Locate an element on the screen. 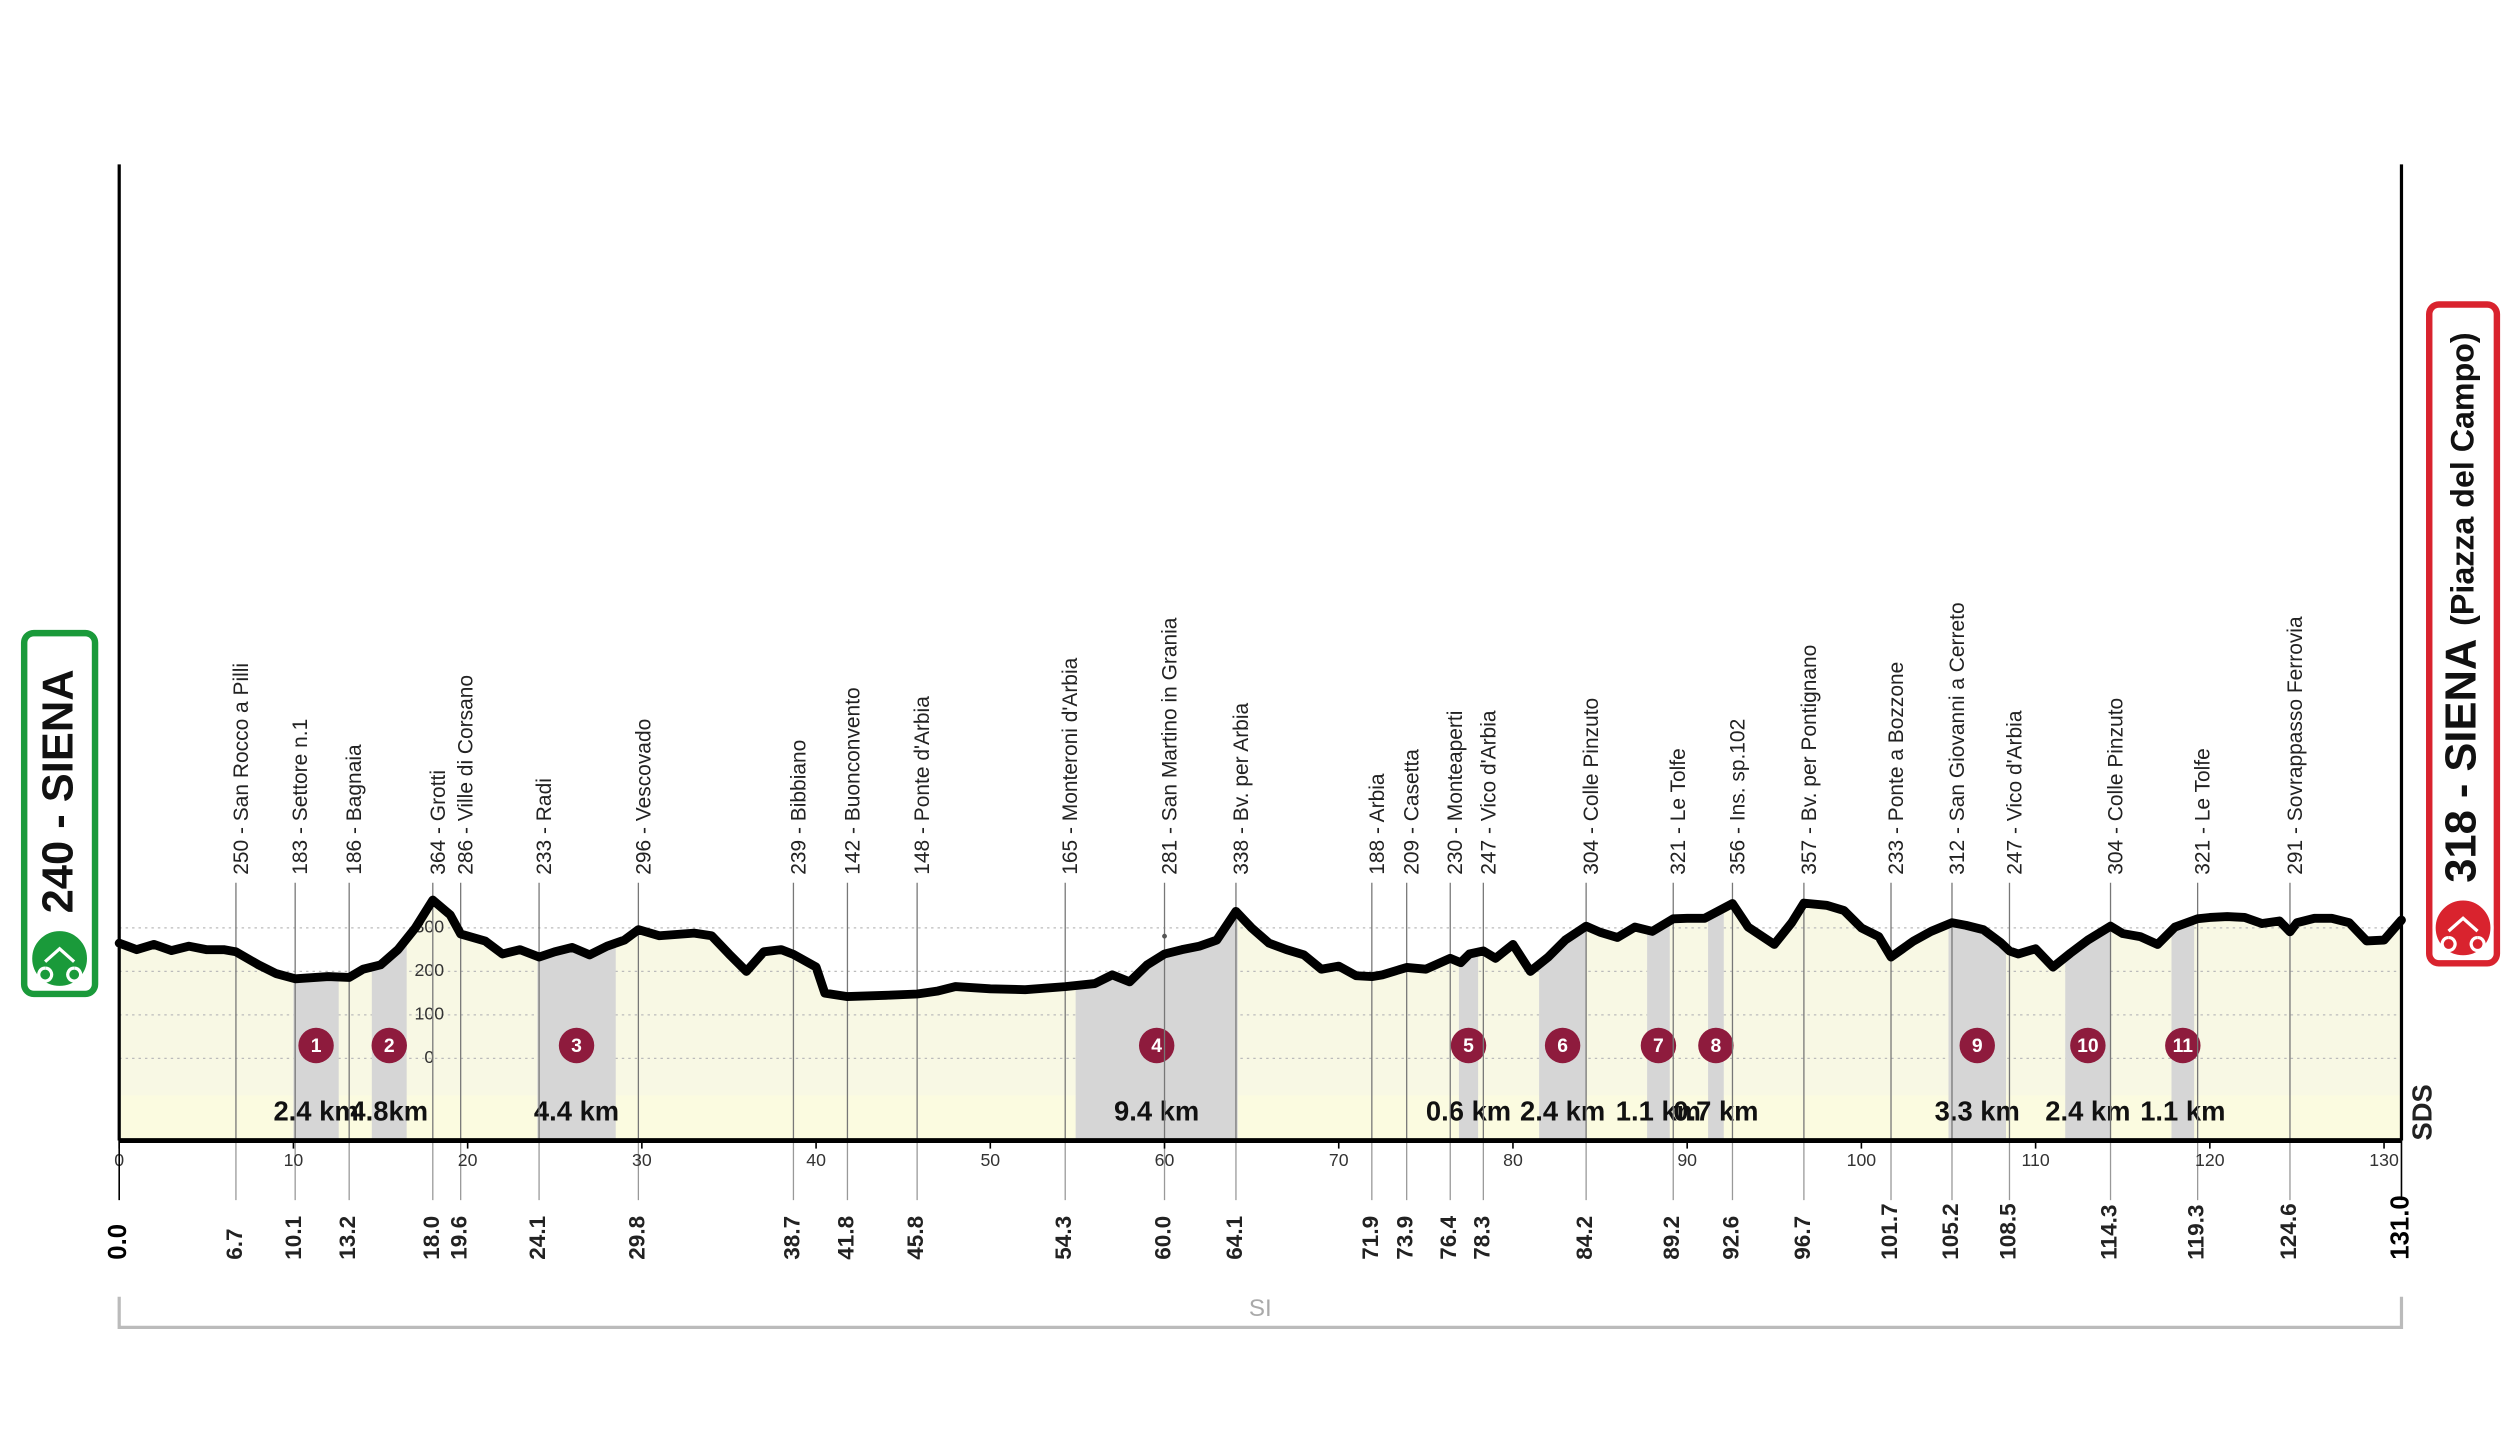  finish-box is located at coordinates (2463, 634).